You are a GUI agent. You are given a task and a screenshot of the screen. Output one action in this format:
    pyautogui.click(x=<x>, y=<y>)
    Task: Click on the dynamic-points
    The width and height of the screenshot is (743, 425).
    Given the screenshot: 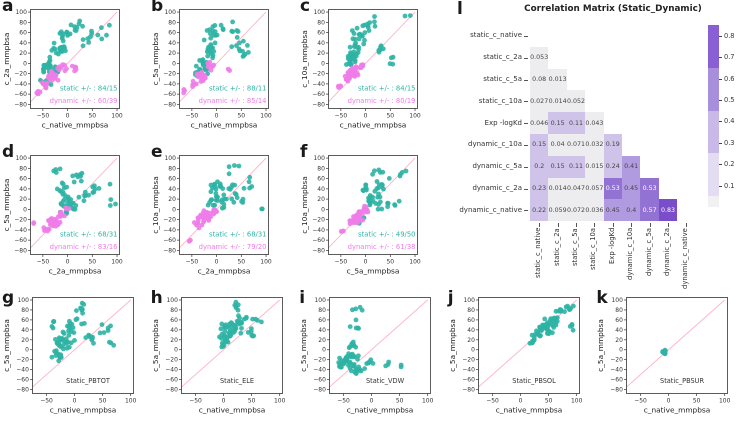 What is the action you would take?
    pyautogui.click(x=351, y=76)
    